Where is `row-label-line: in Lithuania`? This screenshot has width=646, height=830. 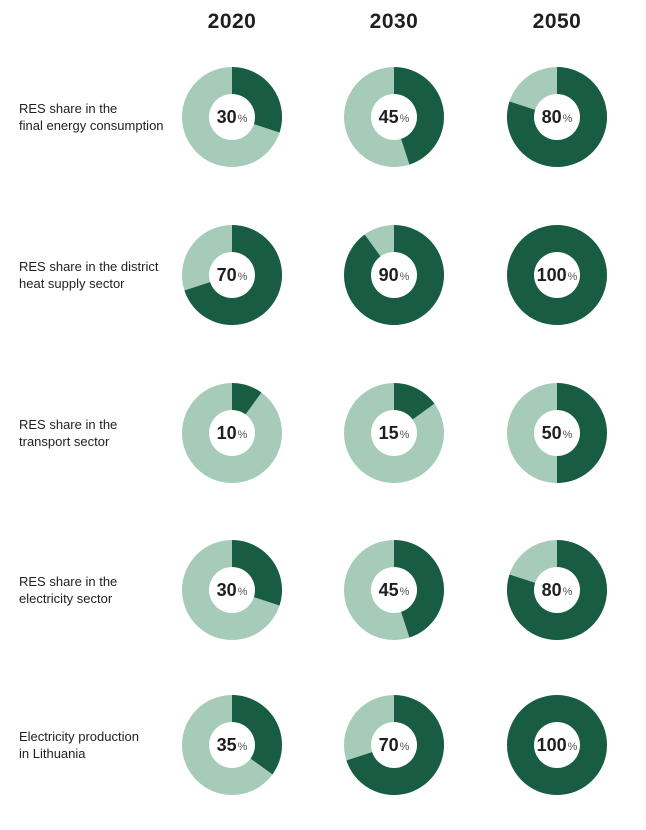
row-label-line: in Lithuania is located at coordinates (52, 753).